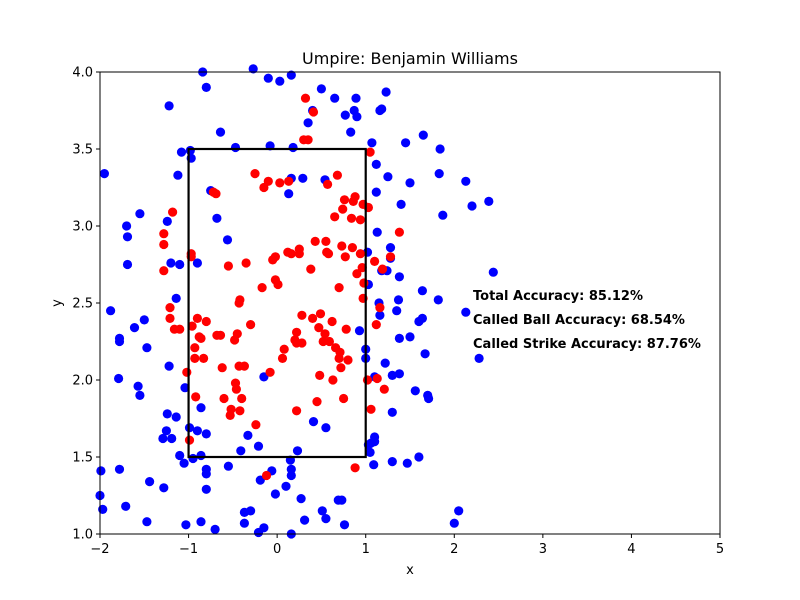  What do you see at coordinates (86, 304) in the screenshot?
I see `y-axis: 1.0 1.5 2.0 2.5 3.0 3.5 4.0` at bounding box center [86, 304].